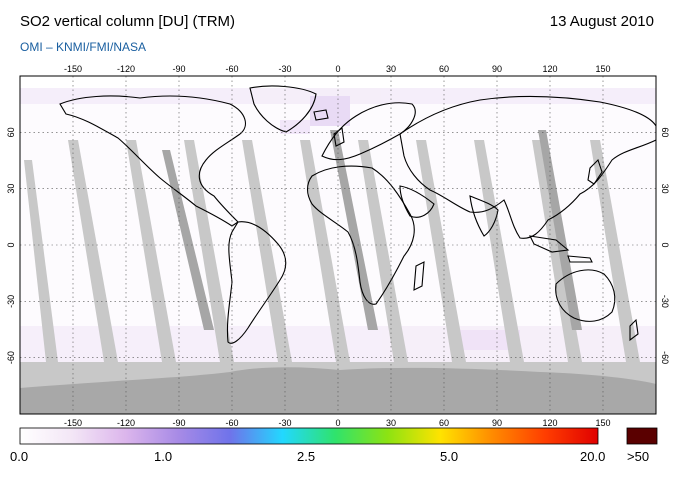 This screenshot has width=676, height=480. What do you see at coordinates (527, 167) in the screenshot?
I see `asia-outline` at bounding box center [527, 167].